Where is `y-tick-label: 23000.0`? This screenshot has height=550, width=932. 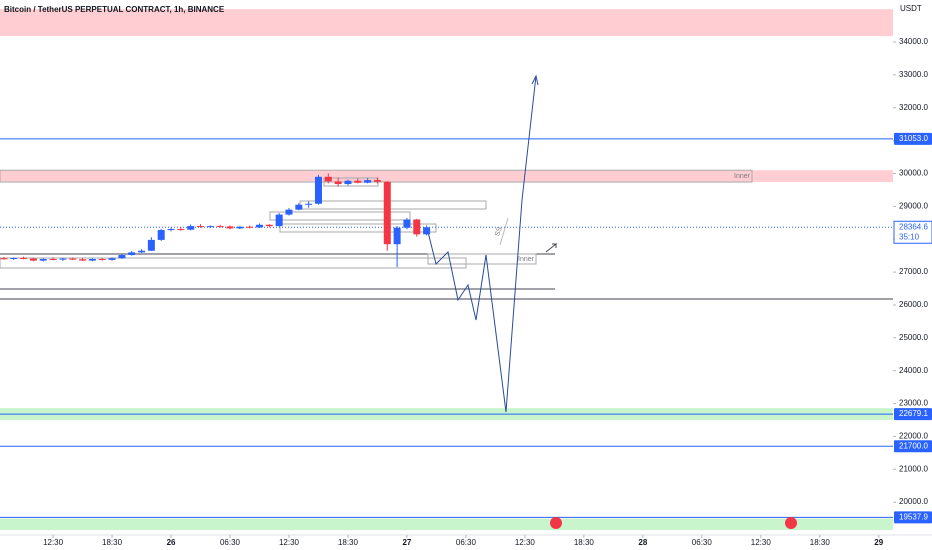 y-tick-label: 23000.0 is located at coordinates (913, 403).